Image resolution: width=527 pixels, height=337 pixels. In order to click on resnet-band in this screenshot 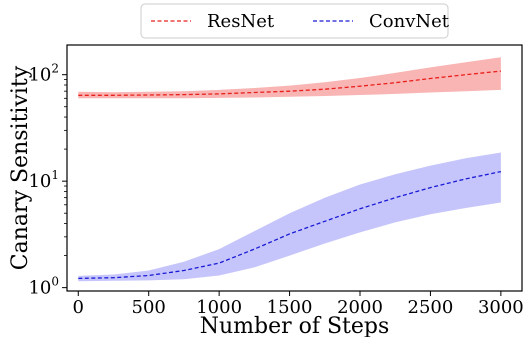, I will do `click(289, 78)`.